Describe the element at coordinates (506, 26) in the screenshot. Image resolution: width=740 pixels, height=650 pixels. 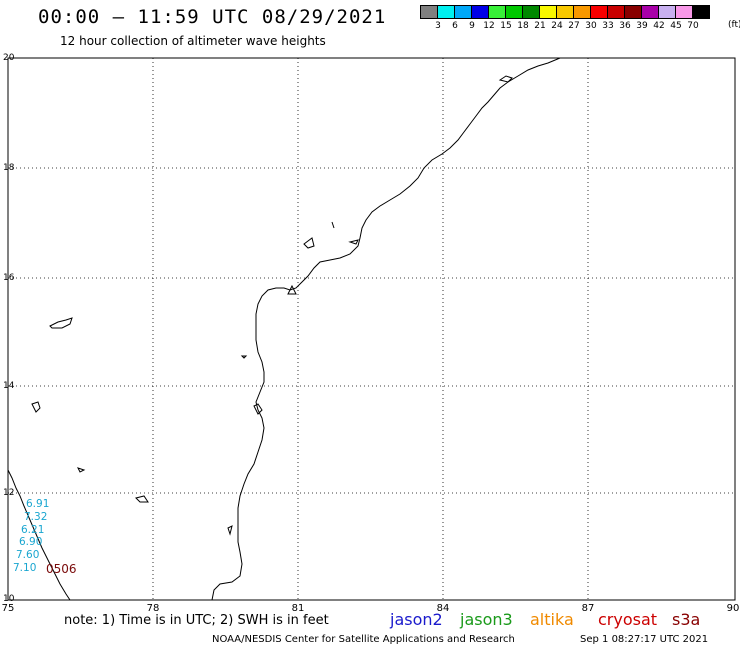
I see `legend-label: 15` at that location.